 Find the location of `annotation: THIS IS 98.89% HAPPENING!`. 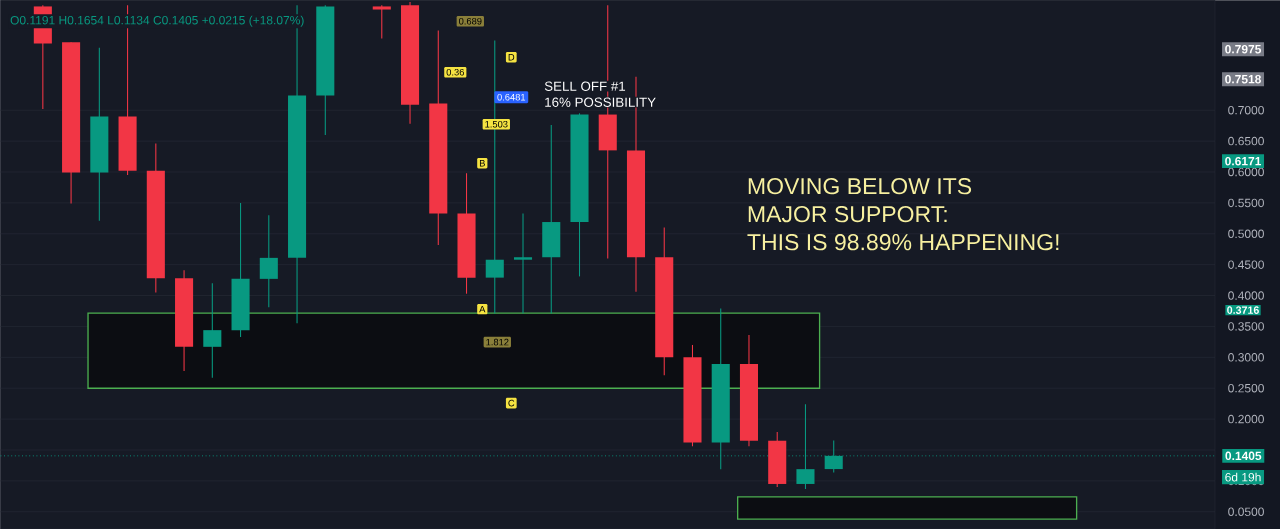

annotation: THIS IS 98.89% HAPPENING! is located at coordinates (903, 242).